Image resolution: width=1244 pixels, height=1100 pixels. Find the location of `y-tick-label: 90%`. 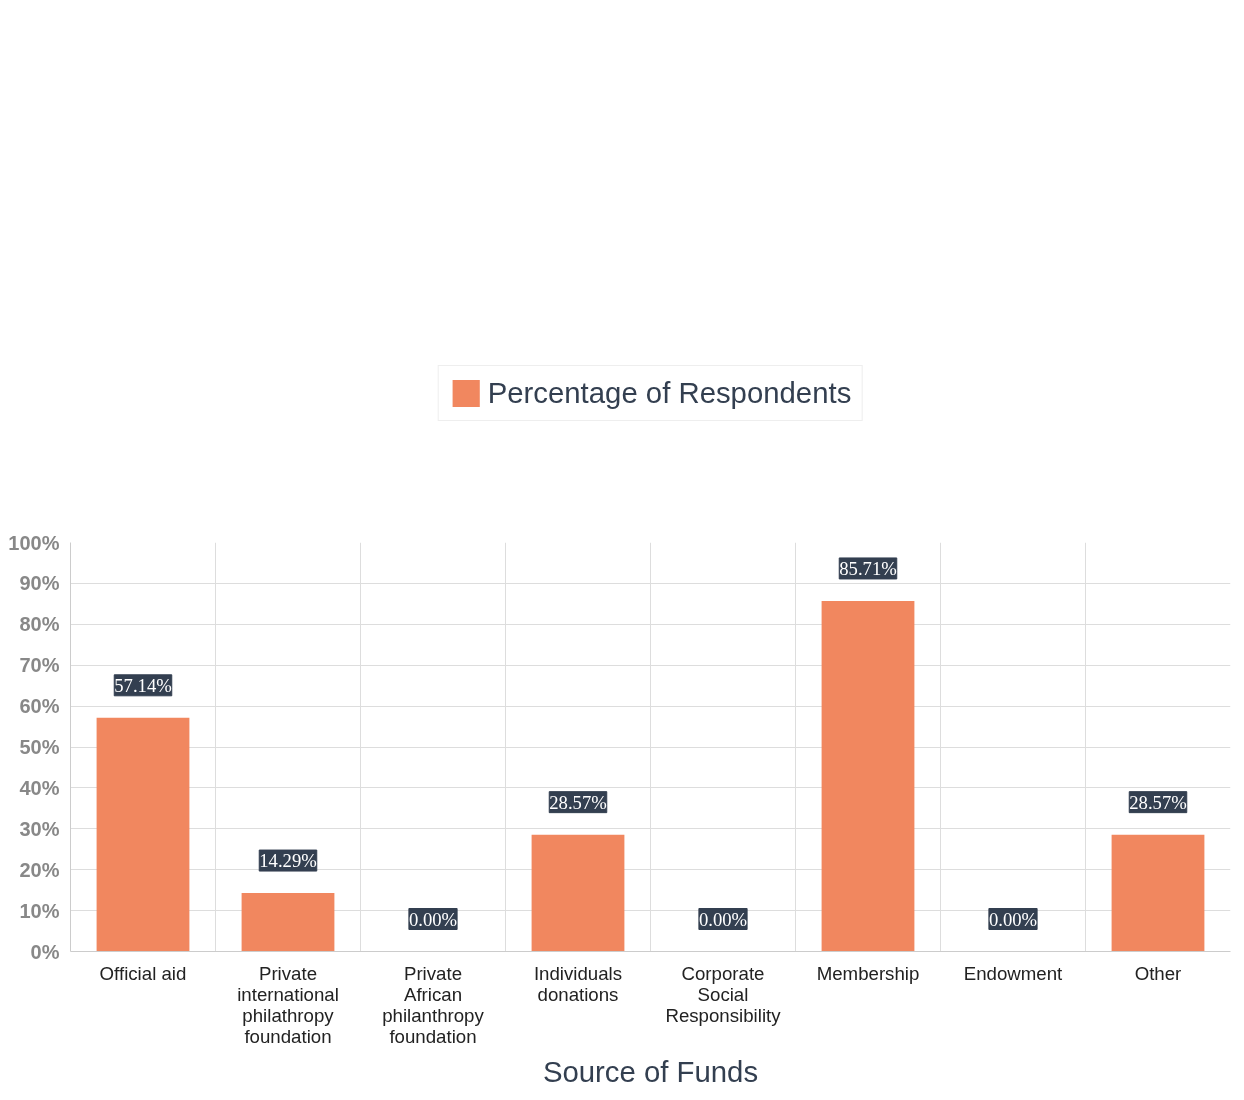

y-tick-label: 90% is located at coordinates (39, 583).